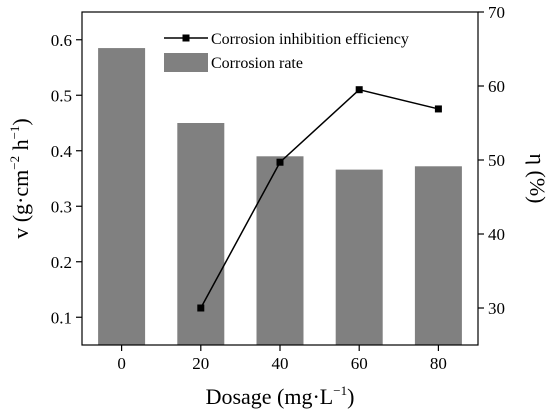 This screenshot has height=418, width=550. What do you see at coordinates (61, 262) in the screenshot?
I see `left-tick-label: 0.2` at bounding box center [61, 262].